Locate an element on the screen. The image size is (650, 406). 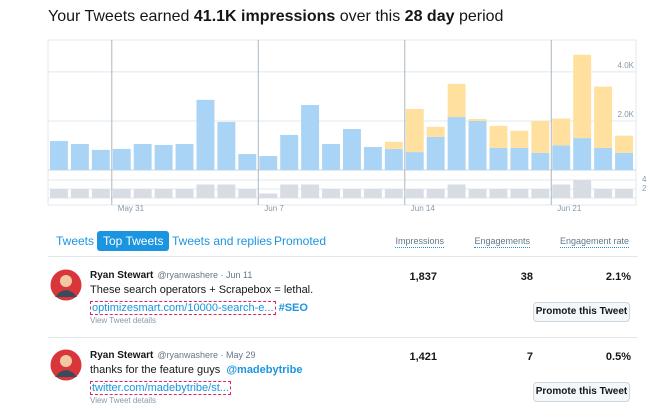
x-tick-label: Jun 7 is located at coordinates (274, 208).